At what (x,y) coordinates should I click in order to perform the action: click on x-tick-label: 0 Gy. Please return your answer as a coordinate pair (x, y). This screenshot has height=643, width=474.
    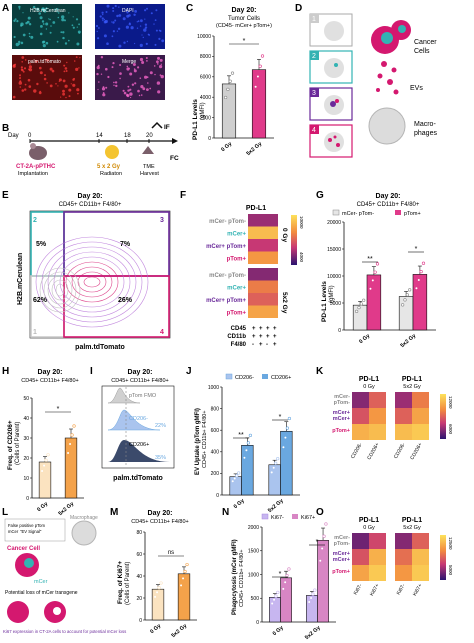
    Looking at the image, I should click on (43, 506).